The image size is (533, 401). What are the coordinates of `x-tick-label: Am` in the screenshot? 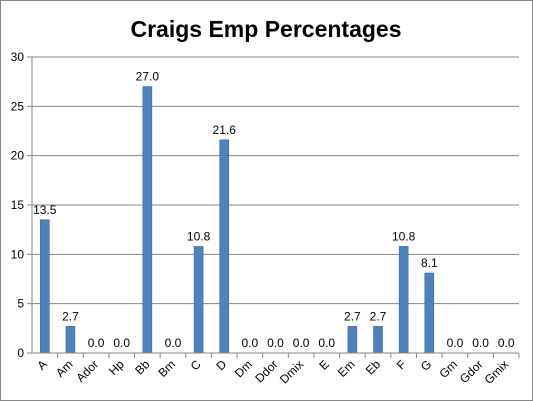 It's located at (64, 368).